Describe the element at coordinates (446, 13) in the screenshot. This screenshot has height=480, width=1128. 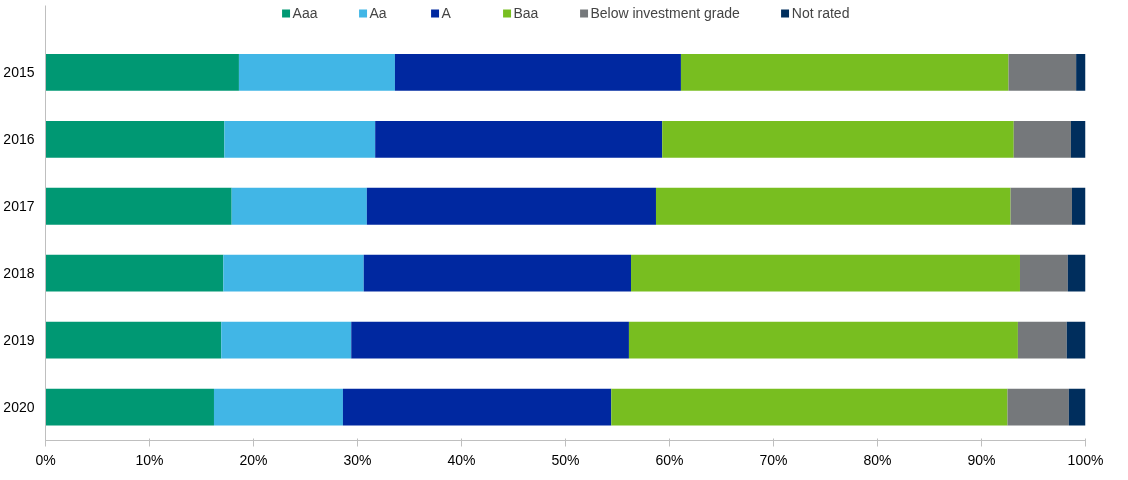
I see `legend-label: A` at that location.